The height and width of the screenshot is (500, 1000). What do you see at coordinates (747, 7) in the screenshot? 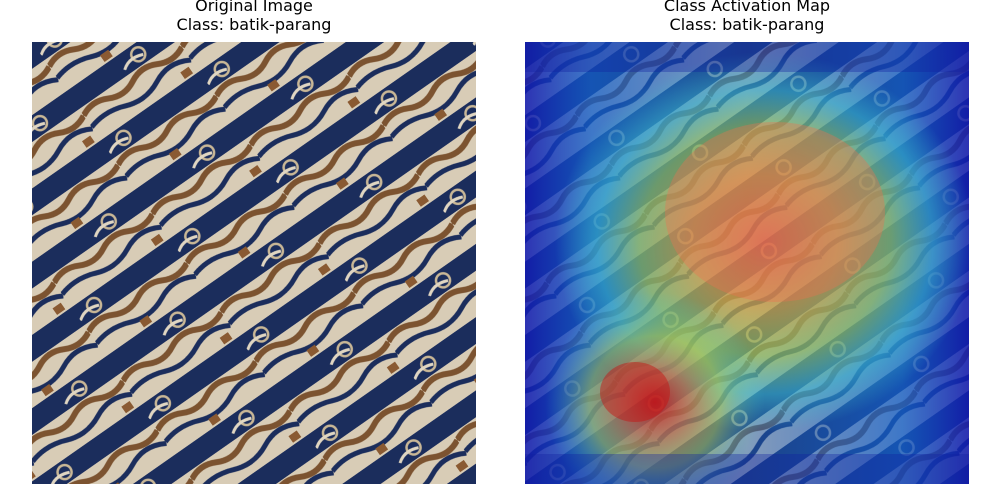
I see `panel-title-text: Class Activation Map` at bounding box center [747, 7].